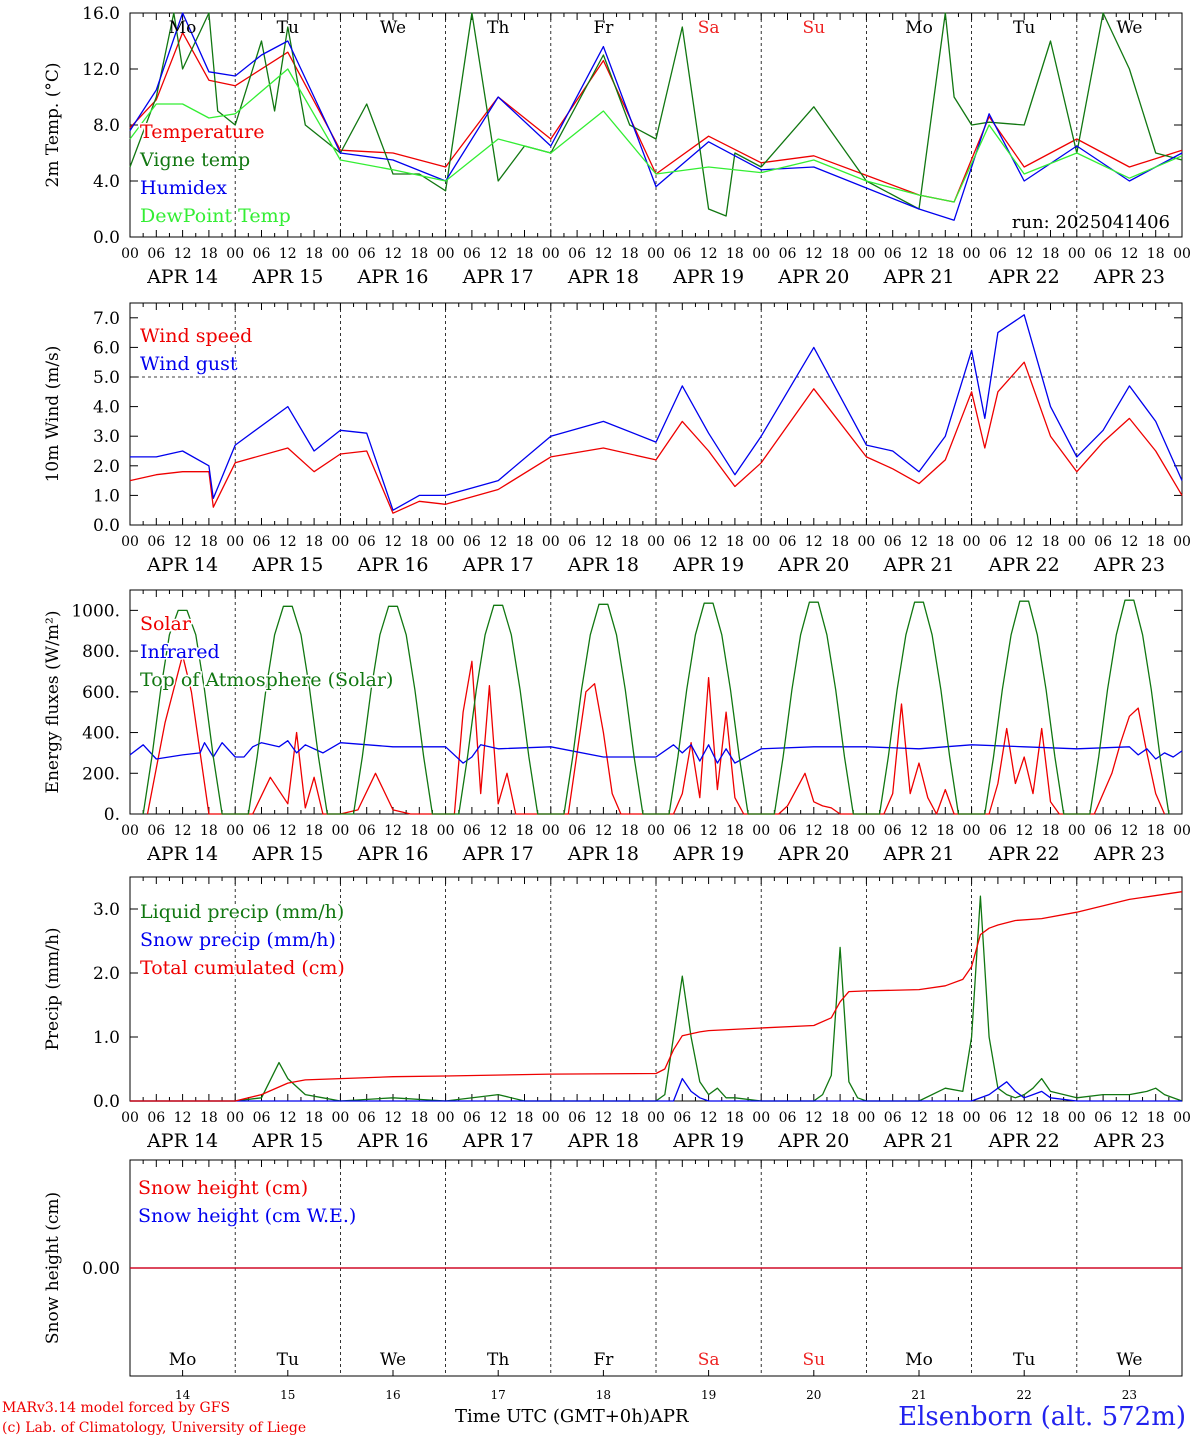 The image size is (1194, 1440). I want to click on y-tick-label: 7.0, so click(106, 319).